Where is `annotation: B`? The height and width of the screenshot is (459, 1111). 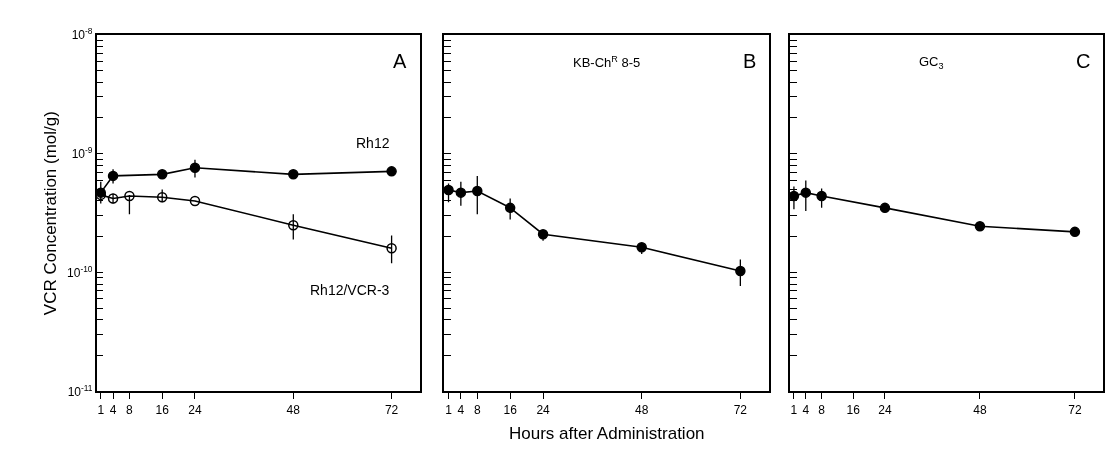
annotation: B is located at coordinates (750, 61).